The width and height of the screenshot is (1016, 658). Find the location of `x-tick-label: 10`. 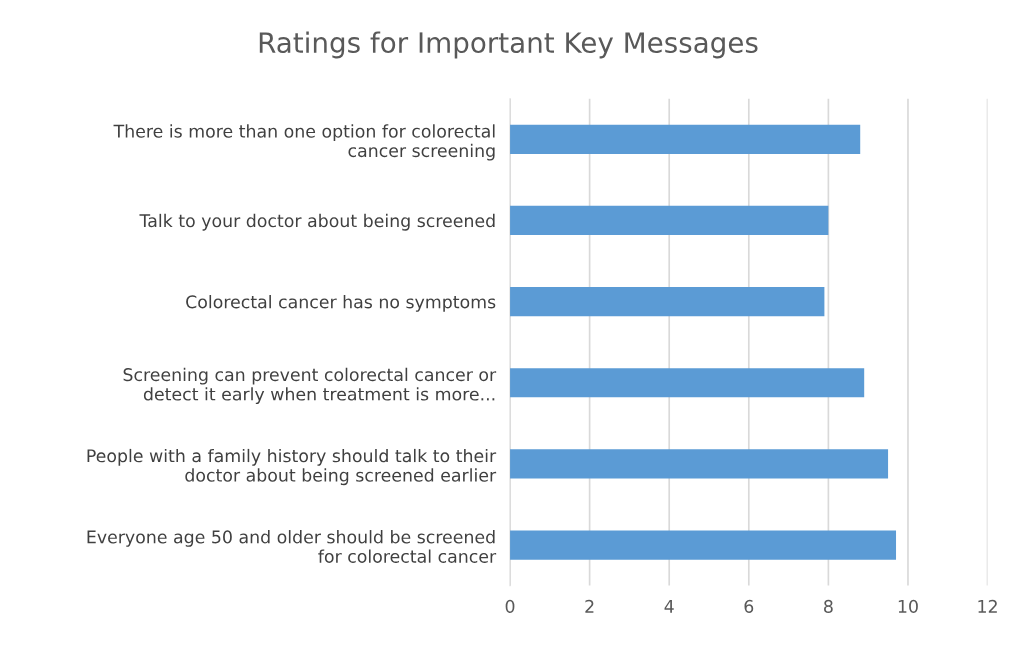

x-tick-label: 10 is located at coordinates (908, 606).